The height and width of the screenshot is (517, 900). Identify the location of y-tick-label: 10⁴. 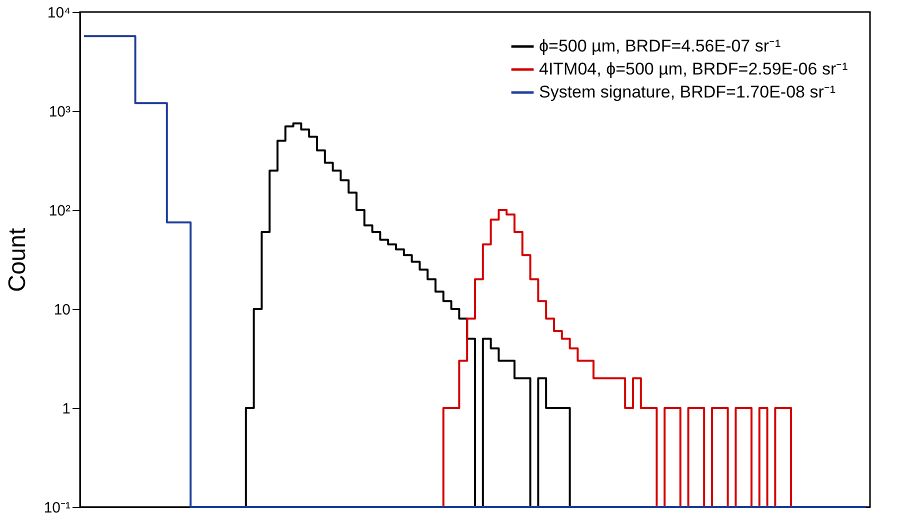
(58, 13).